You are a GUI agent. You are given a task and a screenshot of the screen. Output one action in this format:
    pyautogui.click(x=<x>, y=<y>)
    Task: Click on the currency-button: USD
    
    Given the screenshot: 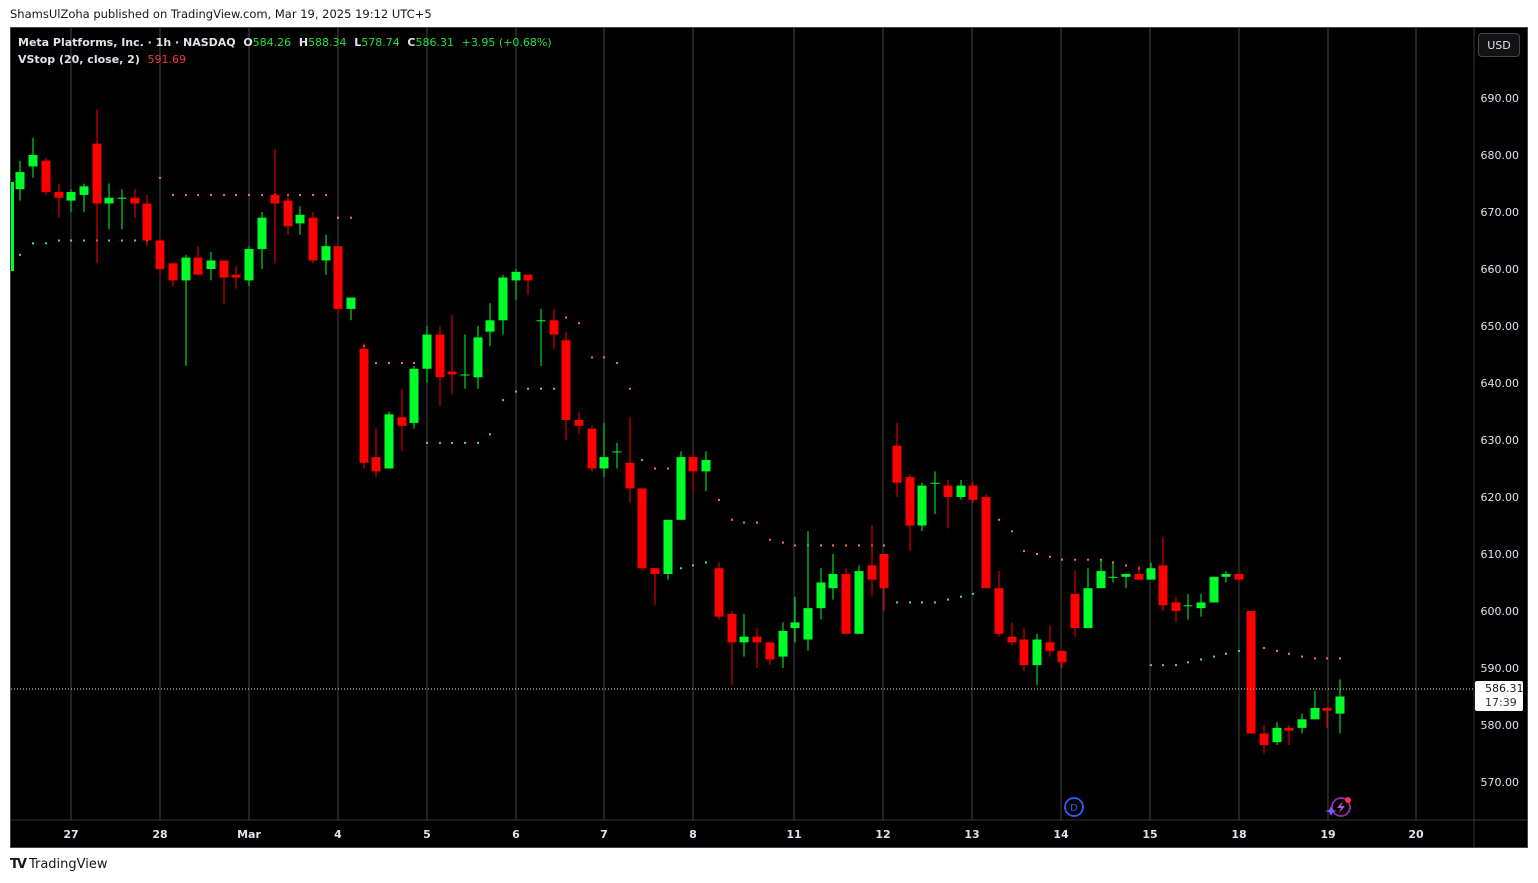 What is the action you would take?
    pyautogui.click(x=1499, y=45)
    